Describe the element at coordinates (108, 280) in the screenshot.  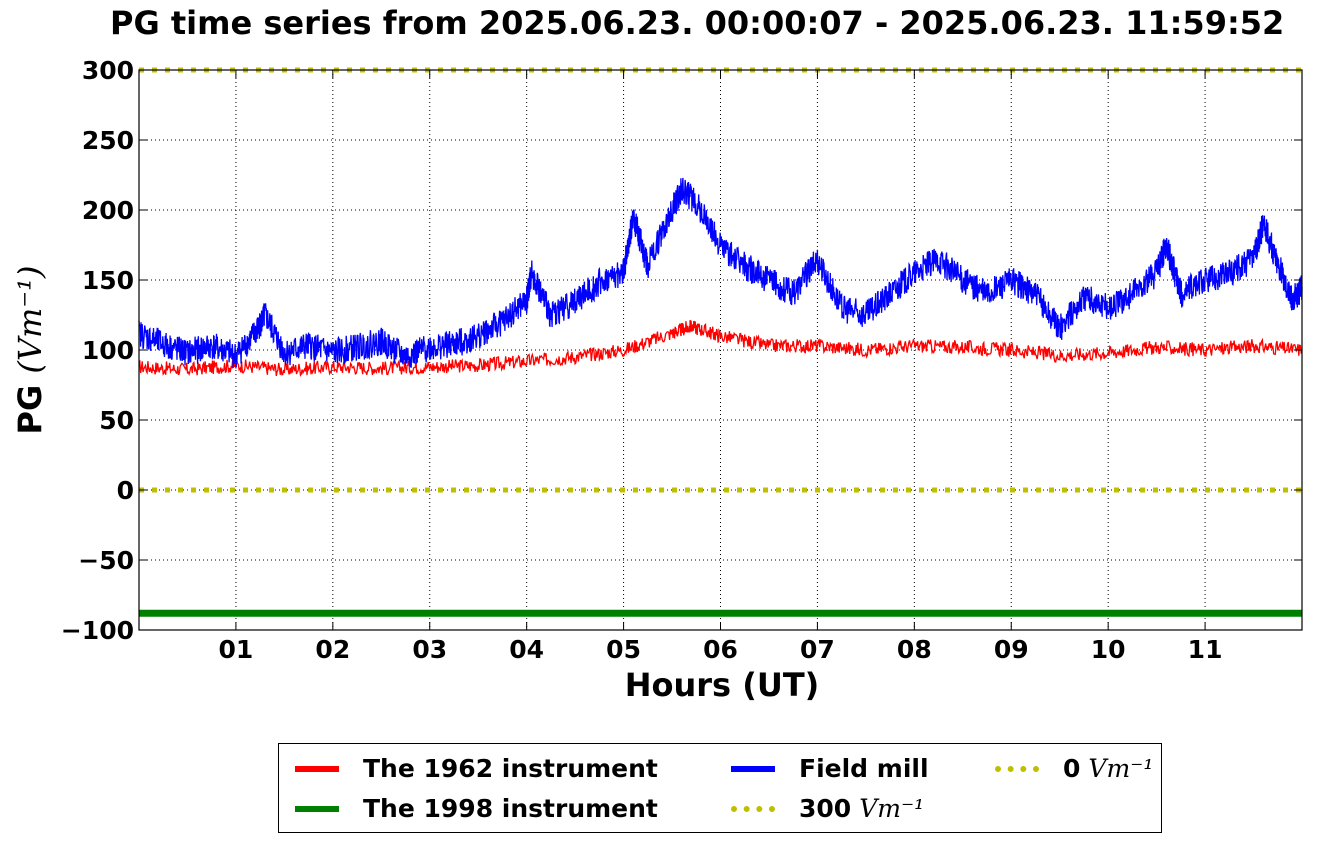
I see `y-tick-label-5: 150` at that location.